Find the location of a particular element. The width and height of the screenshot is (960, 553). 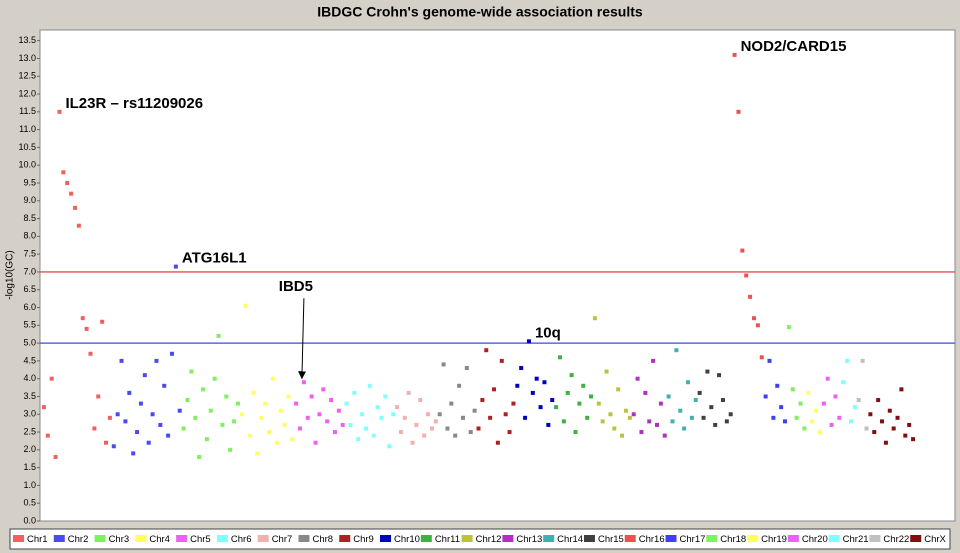

y-tick-label: 2.0 is located at coordinates (29, 449).